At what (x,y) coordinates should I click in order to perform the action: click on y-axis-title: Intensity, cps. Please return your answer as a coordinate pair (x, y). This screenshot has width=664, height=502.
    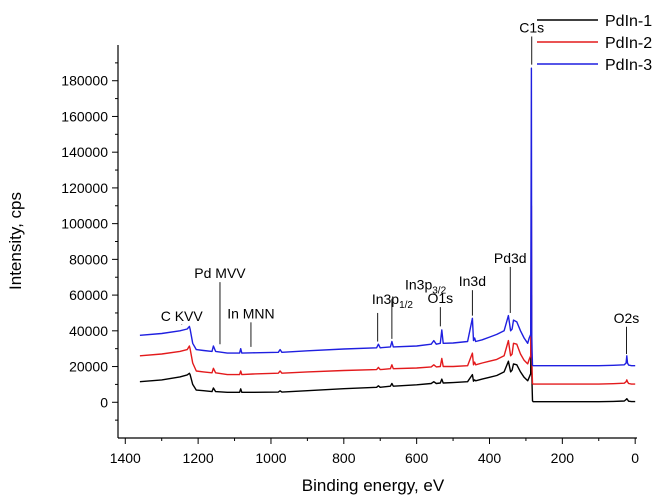
    Looking at the image, I should click on (15, 241).